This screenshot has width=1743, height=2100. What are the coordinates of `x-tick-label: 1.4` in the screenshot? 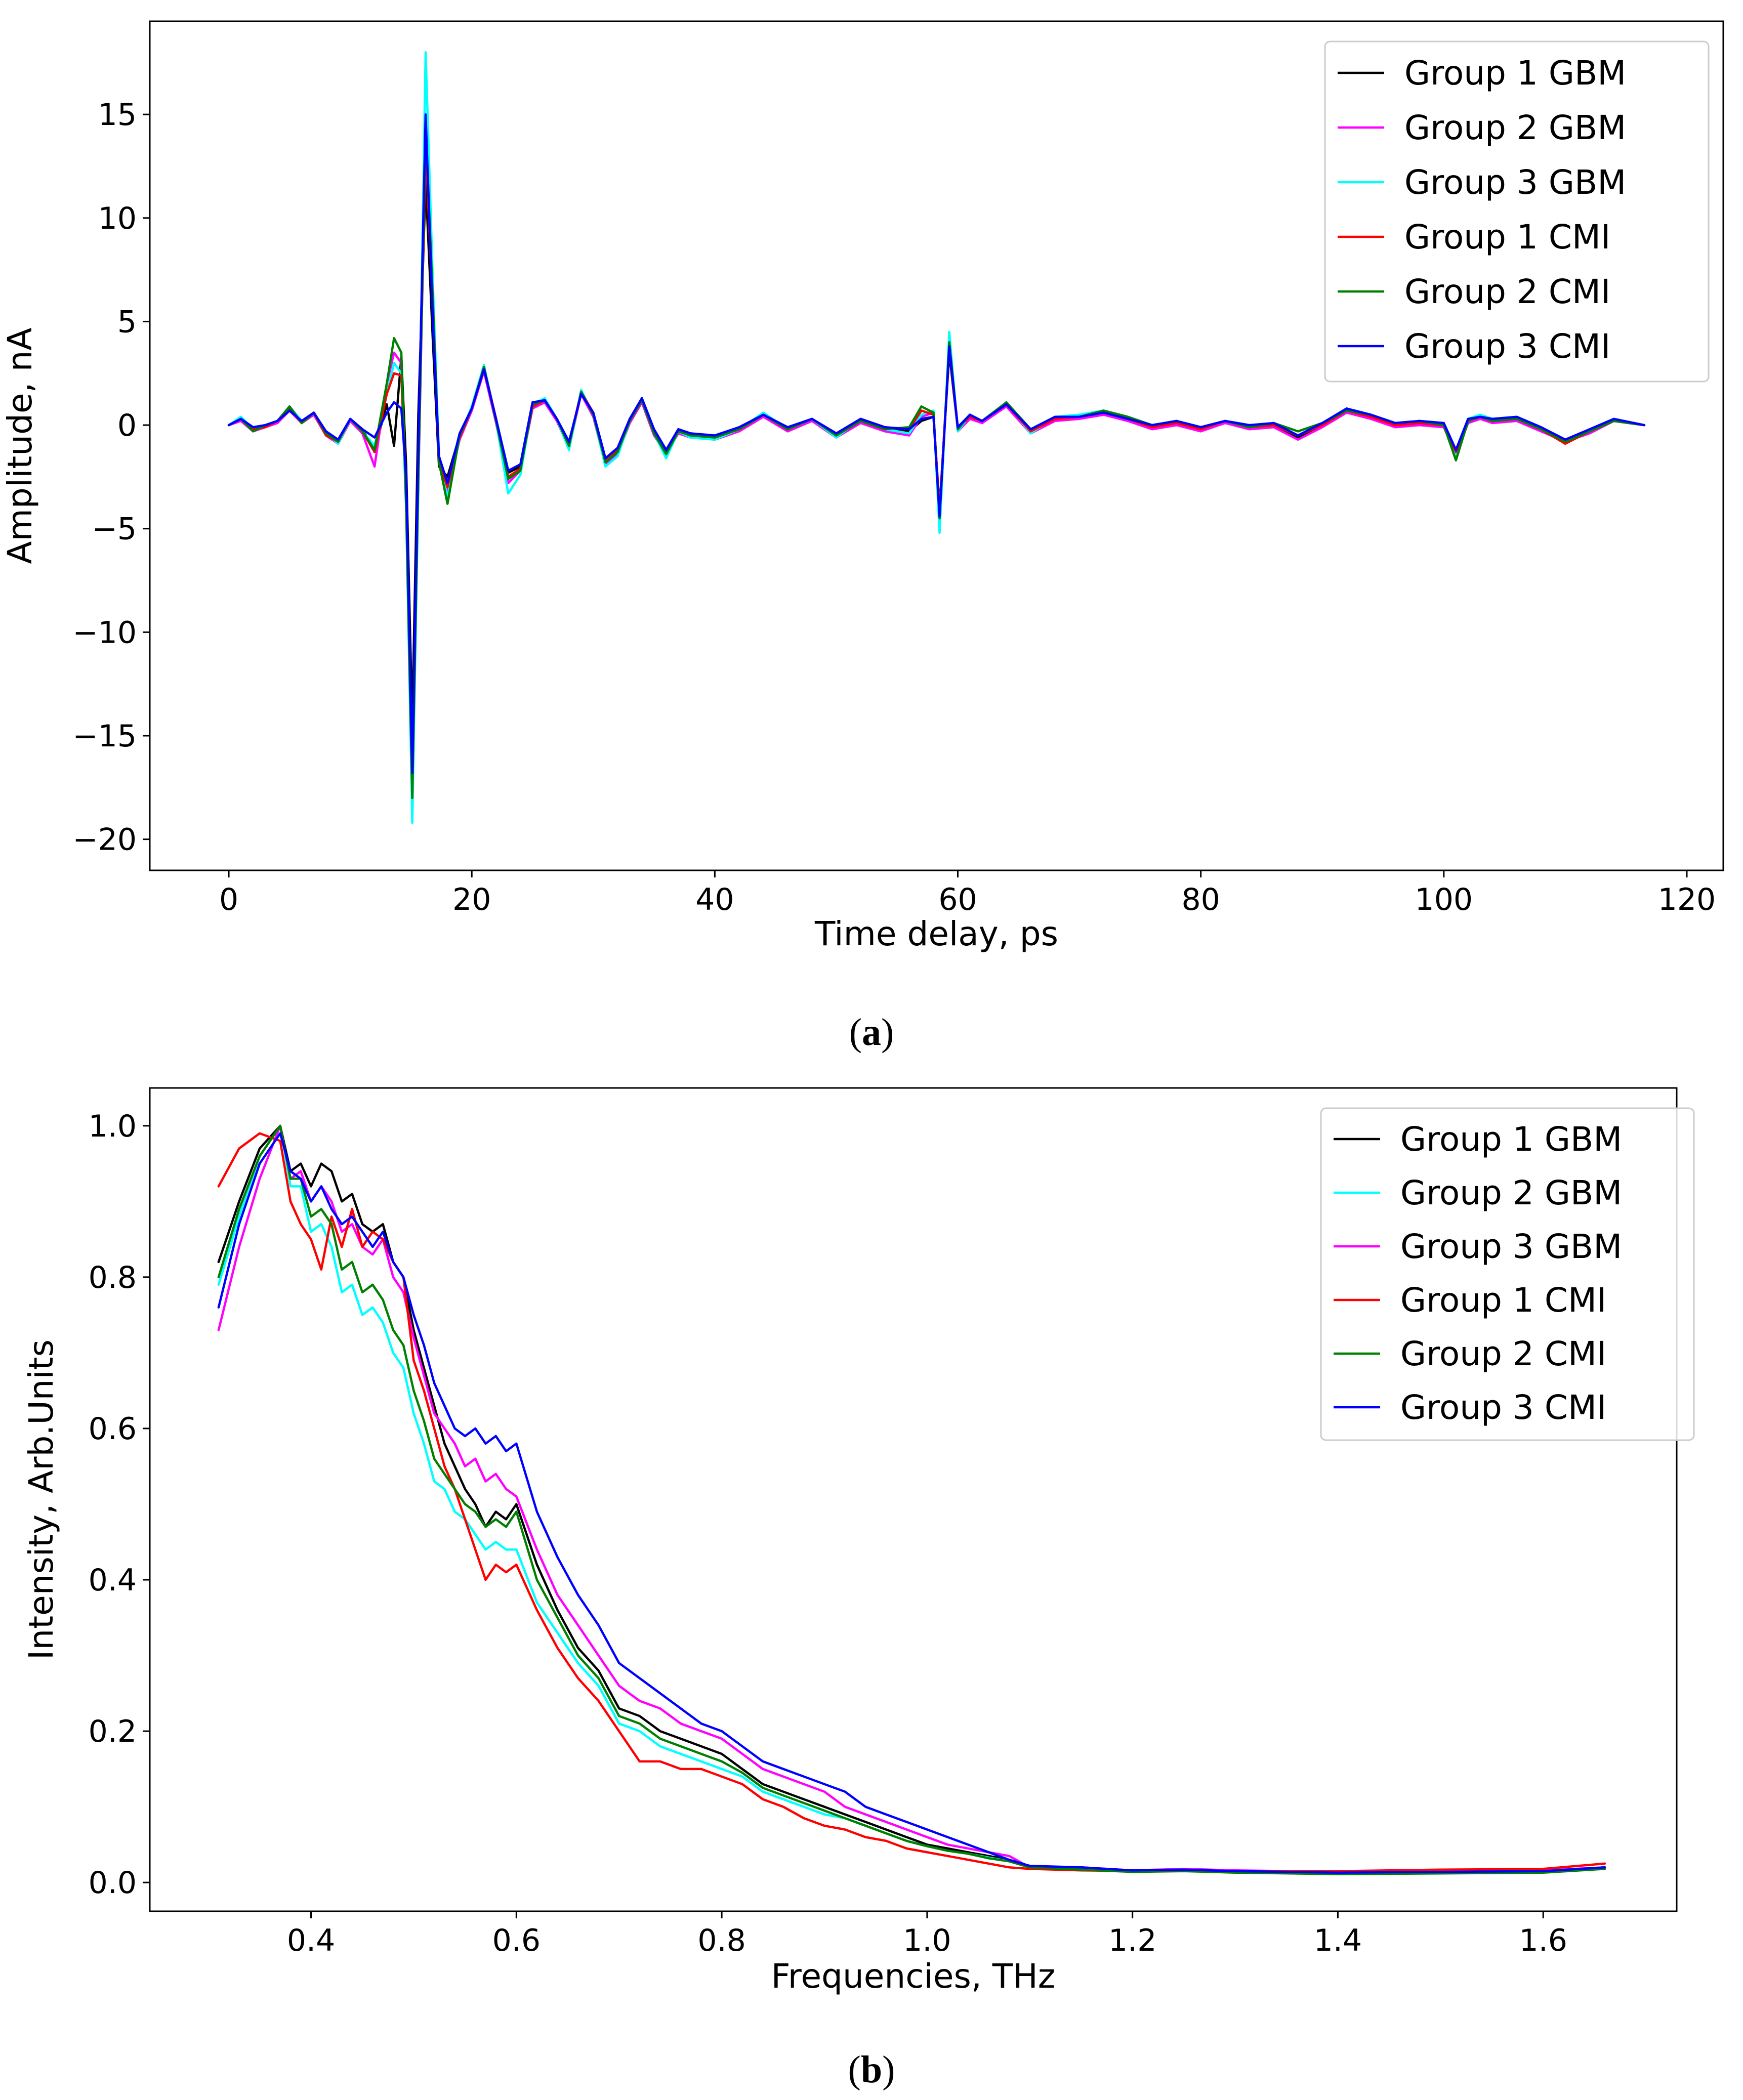 It's located at (1338, 1940).